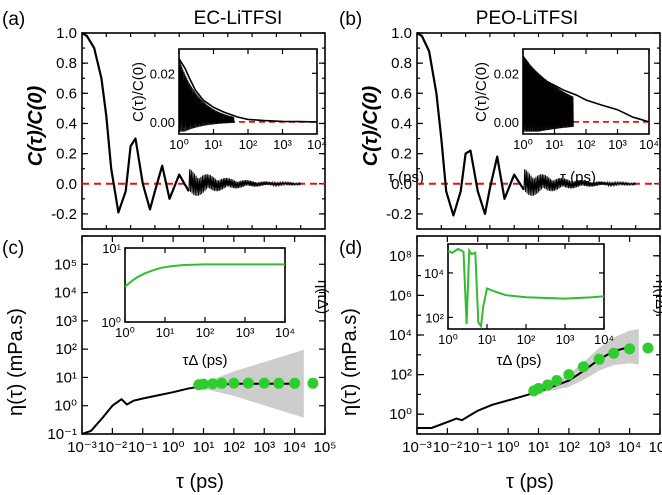  What do you see at coordinates (478, 447) in the screenshot?
I see `panel-d-xtick-label: 10⁻¹` at bounding box center [478, 447].